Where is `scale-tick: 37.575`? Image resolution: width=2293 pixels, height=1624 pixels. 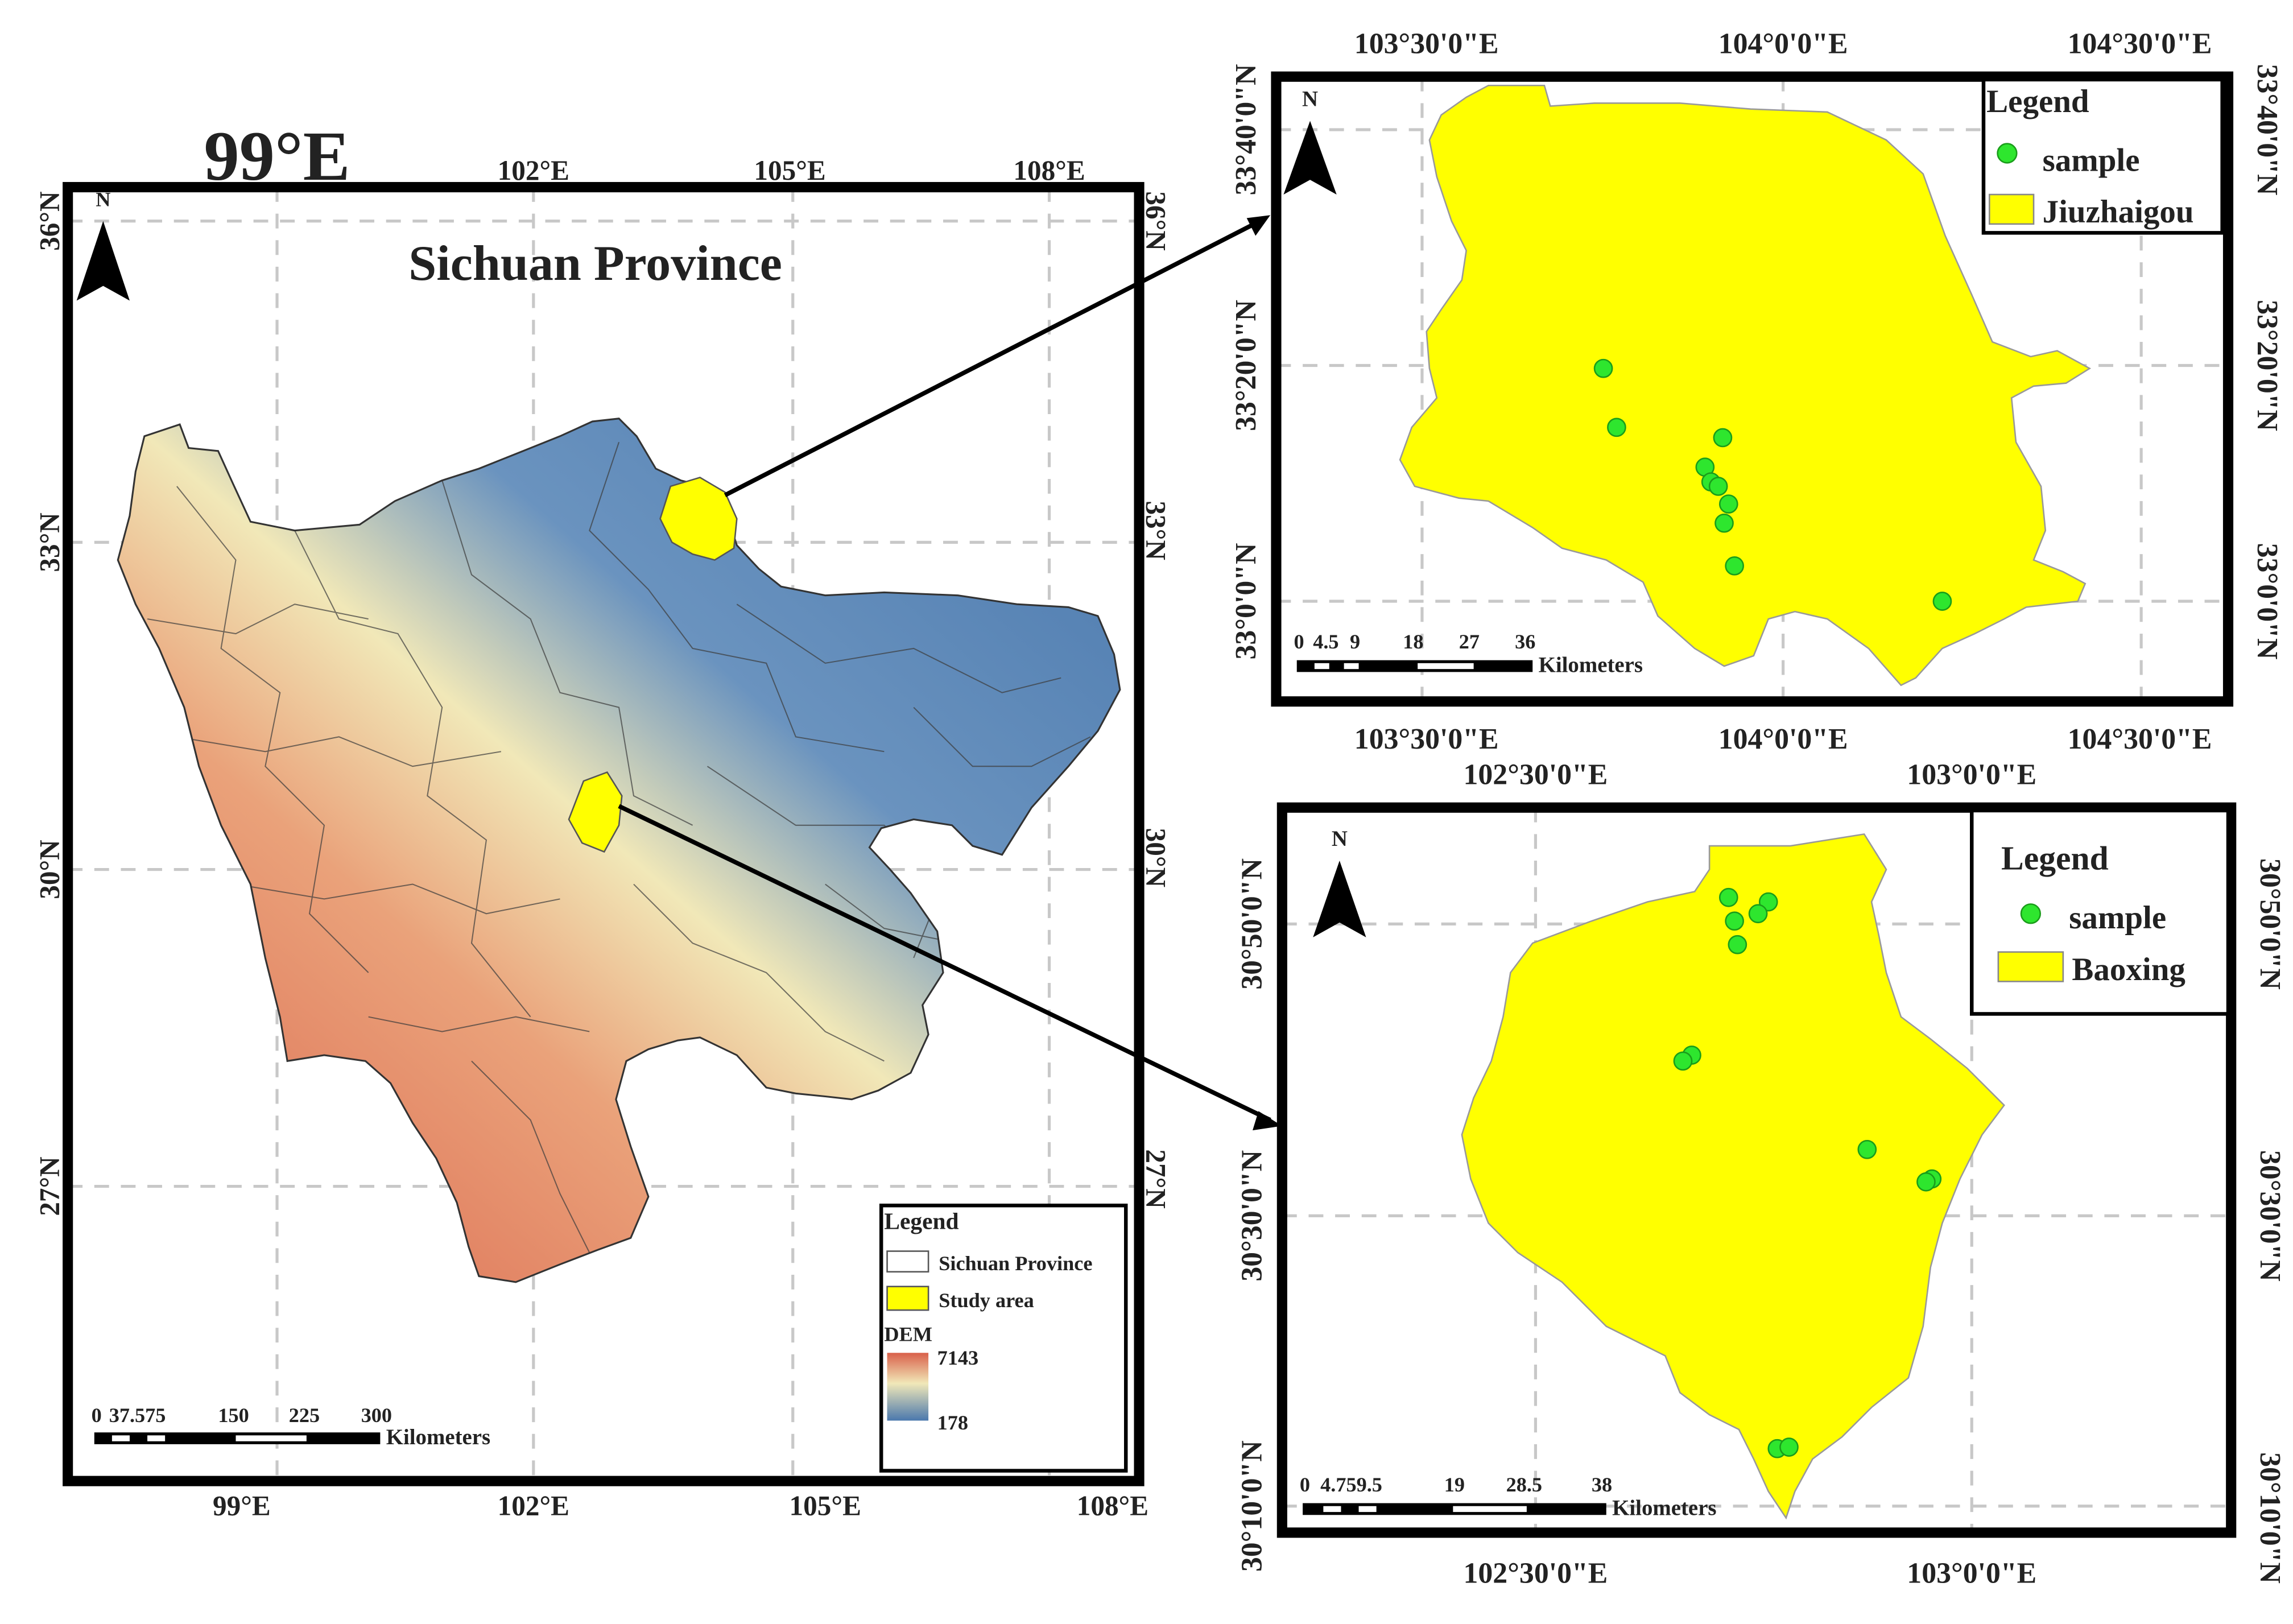
scale-tick: 37.575 is located at coordinates (137, 1415).